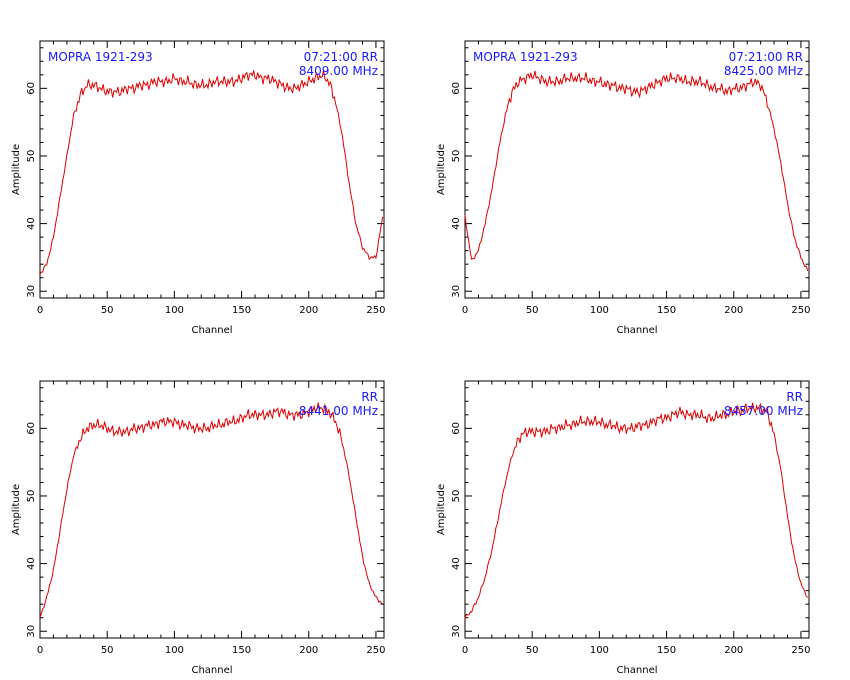 This screenshot has width=850, height=680. I want to click on frequency-label: 8425.00 MHz, so click(763, 71).